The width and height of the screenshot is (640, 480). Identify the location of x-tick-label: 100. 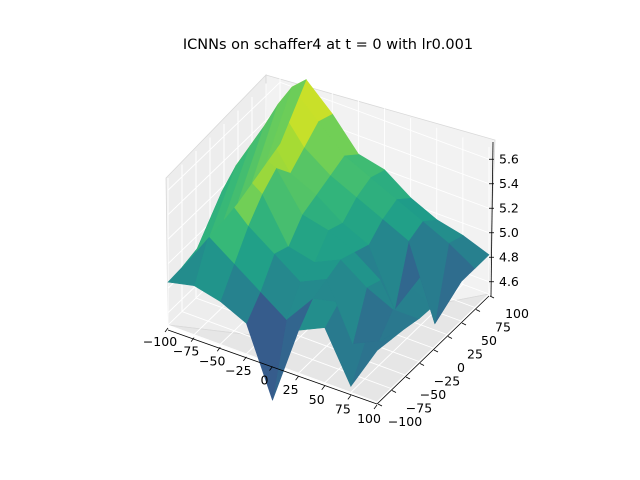
(369, 418).